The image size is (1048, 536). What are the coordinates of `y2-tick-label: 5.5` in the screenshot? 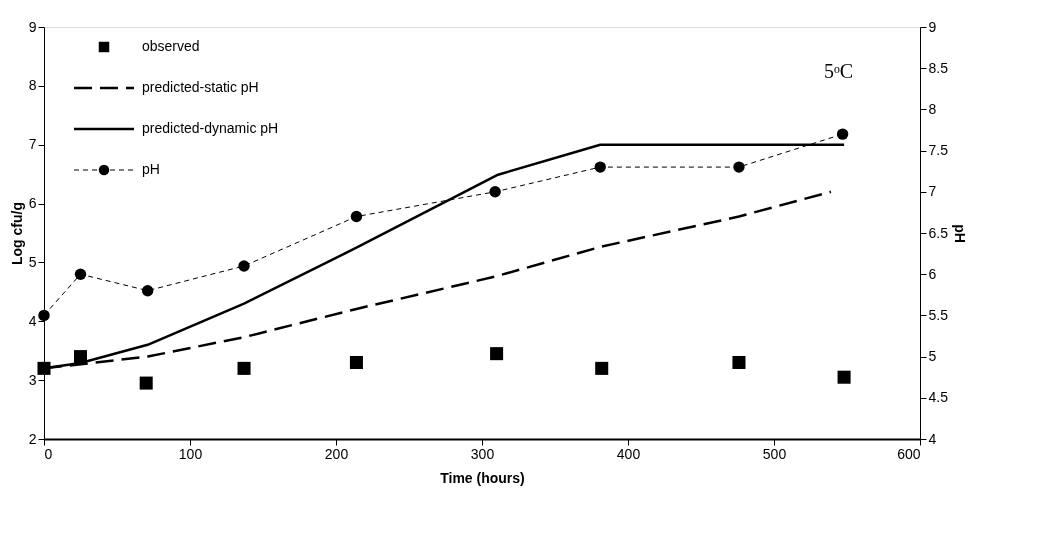 It's located at (938, 314).